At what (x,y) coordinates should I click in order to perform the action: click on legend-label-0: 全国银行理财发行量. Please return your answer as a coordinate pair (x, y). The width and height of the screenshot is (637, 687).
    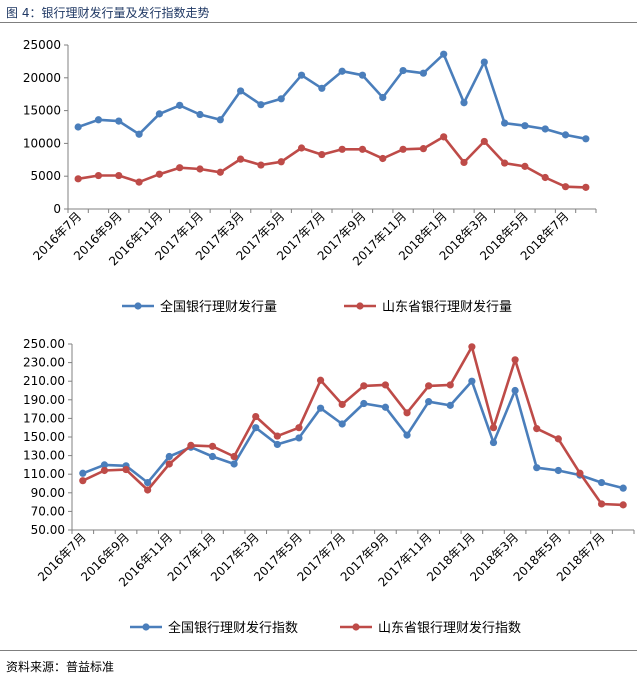
    Looking at the image, I should click on (218, 307).